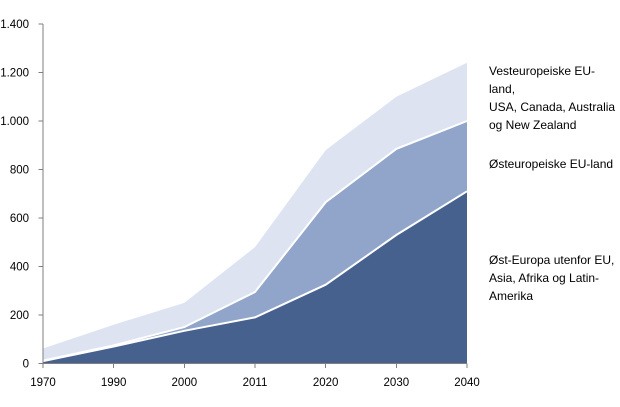 The width and height of the screenshot is (620, 407). What do you see at coordinates (19, 171) in the screenshot?
I see `y-tick-label-4: 800` at bounding box center [19, 171].